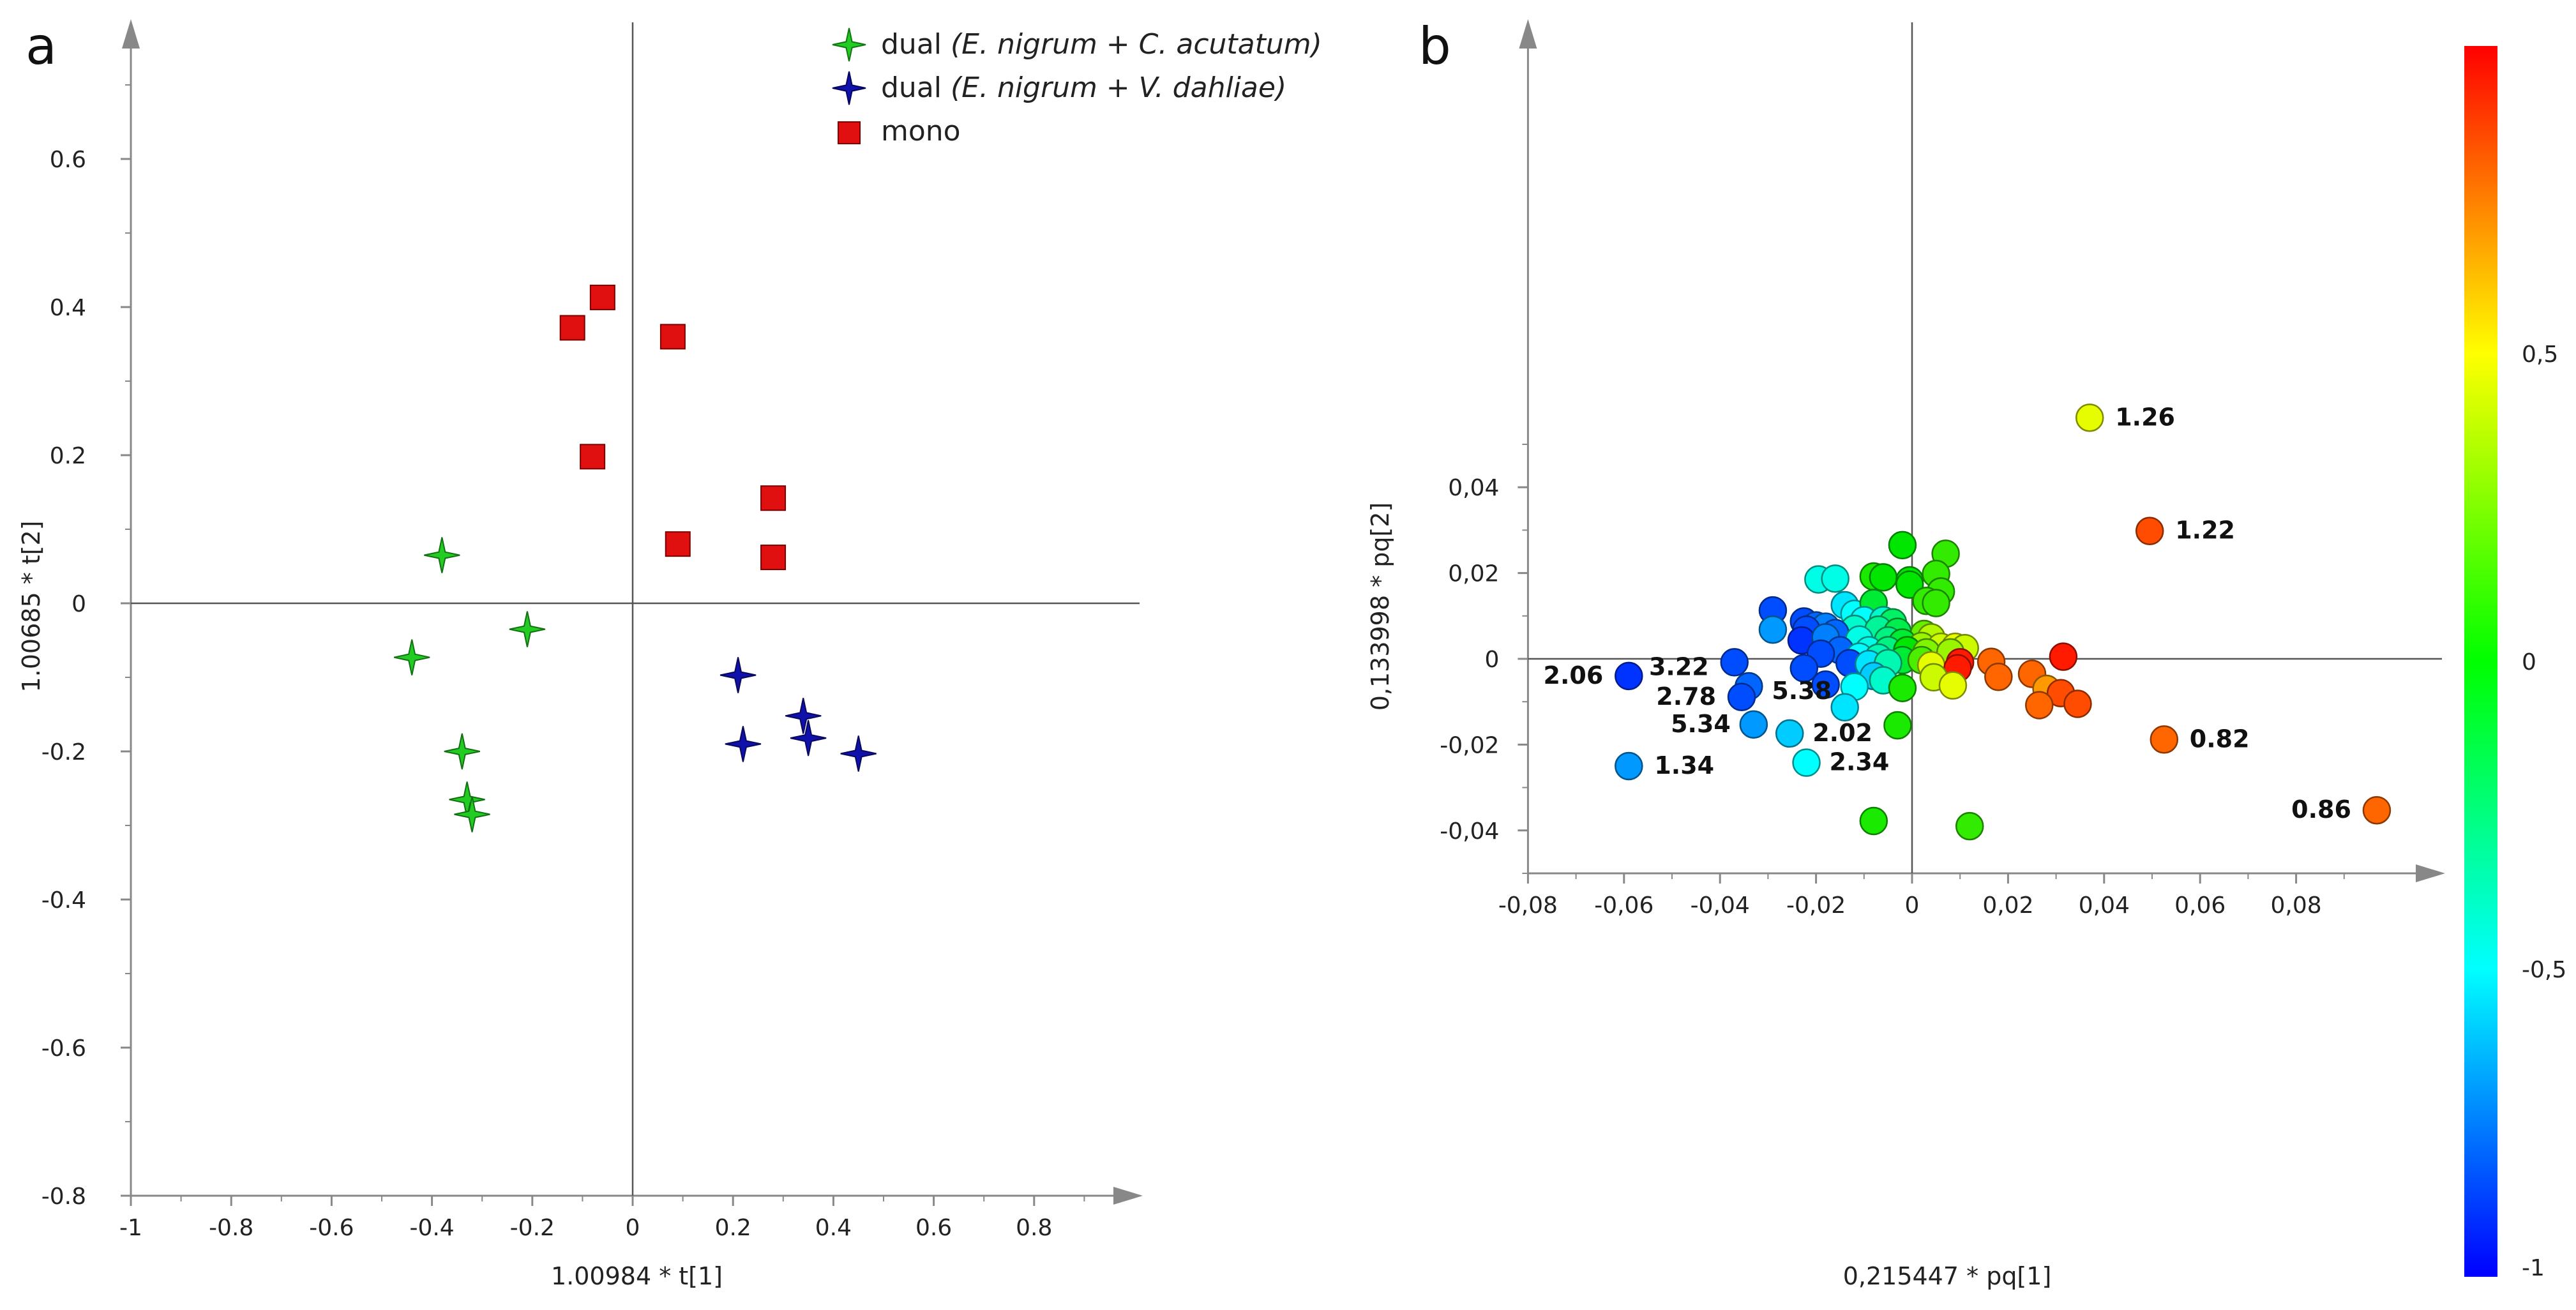  I want to click on b-point-label: 1.26, so click(2145, 417).